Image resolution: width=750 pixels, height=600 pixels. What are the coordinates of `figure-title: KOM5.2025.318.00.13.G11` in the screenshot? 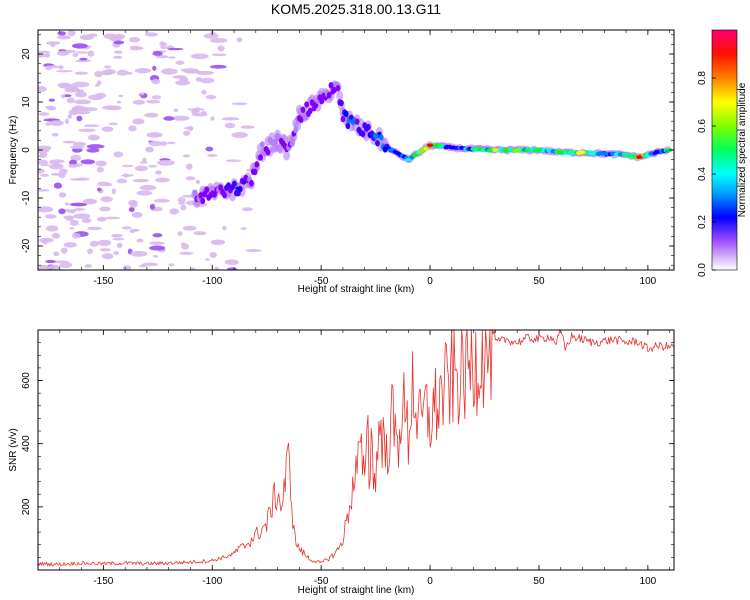 It's located at (356, 9).